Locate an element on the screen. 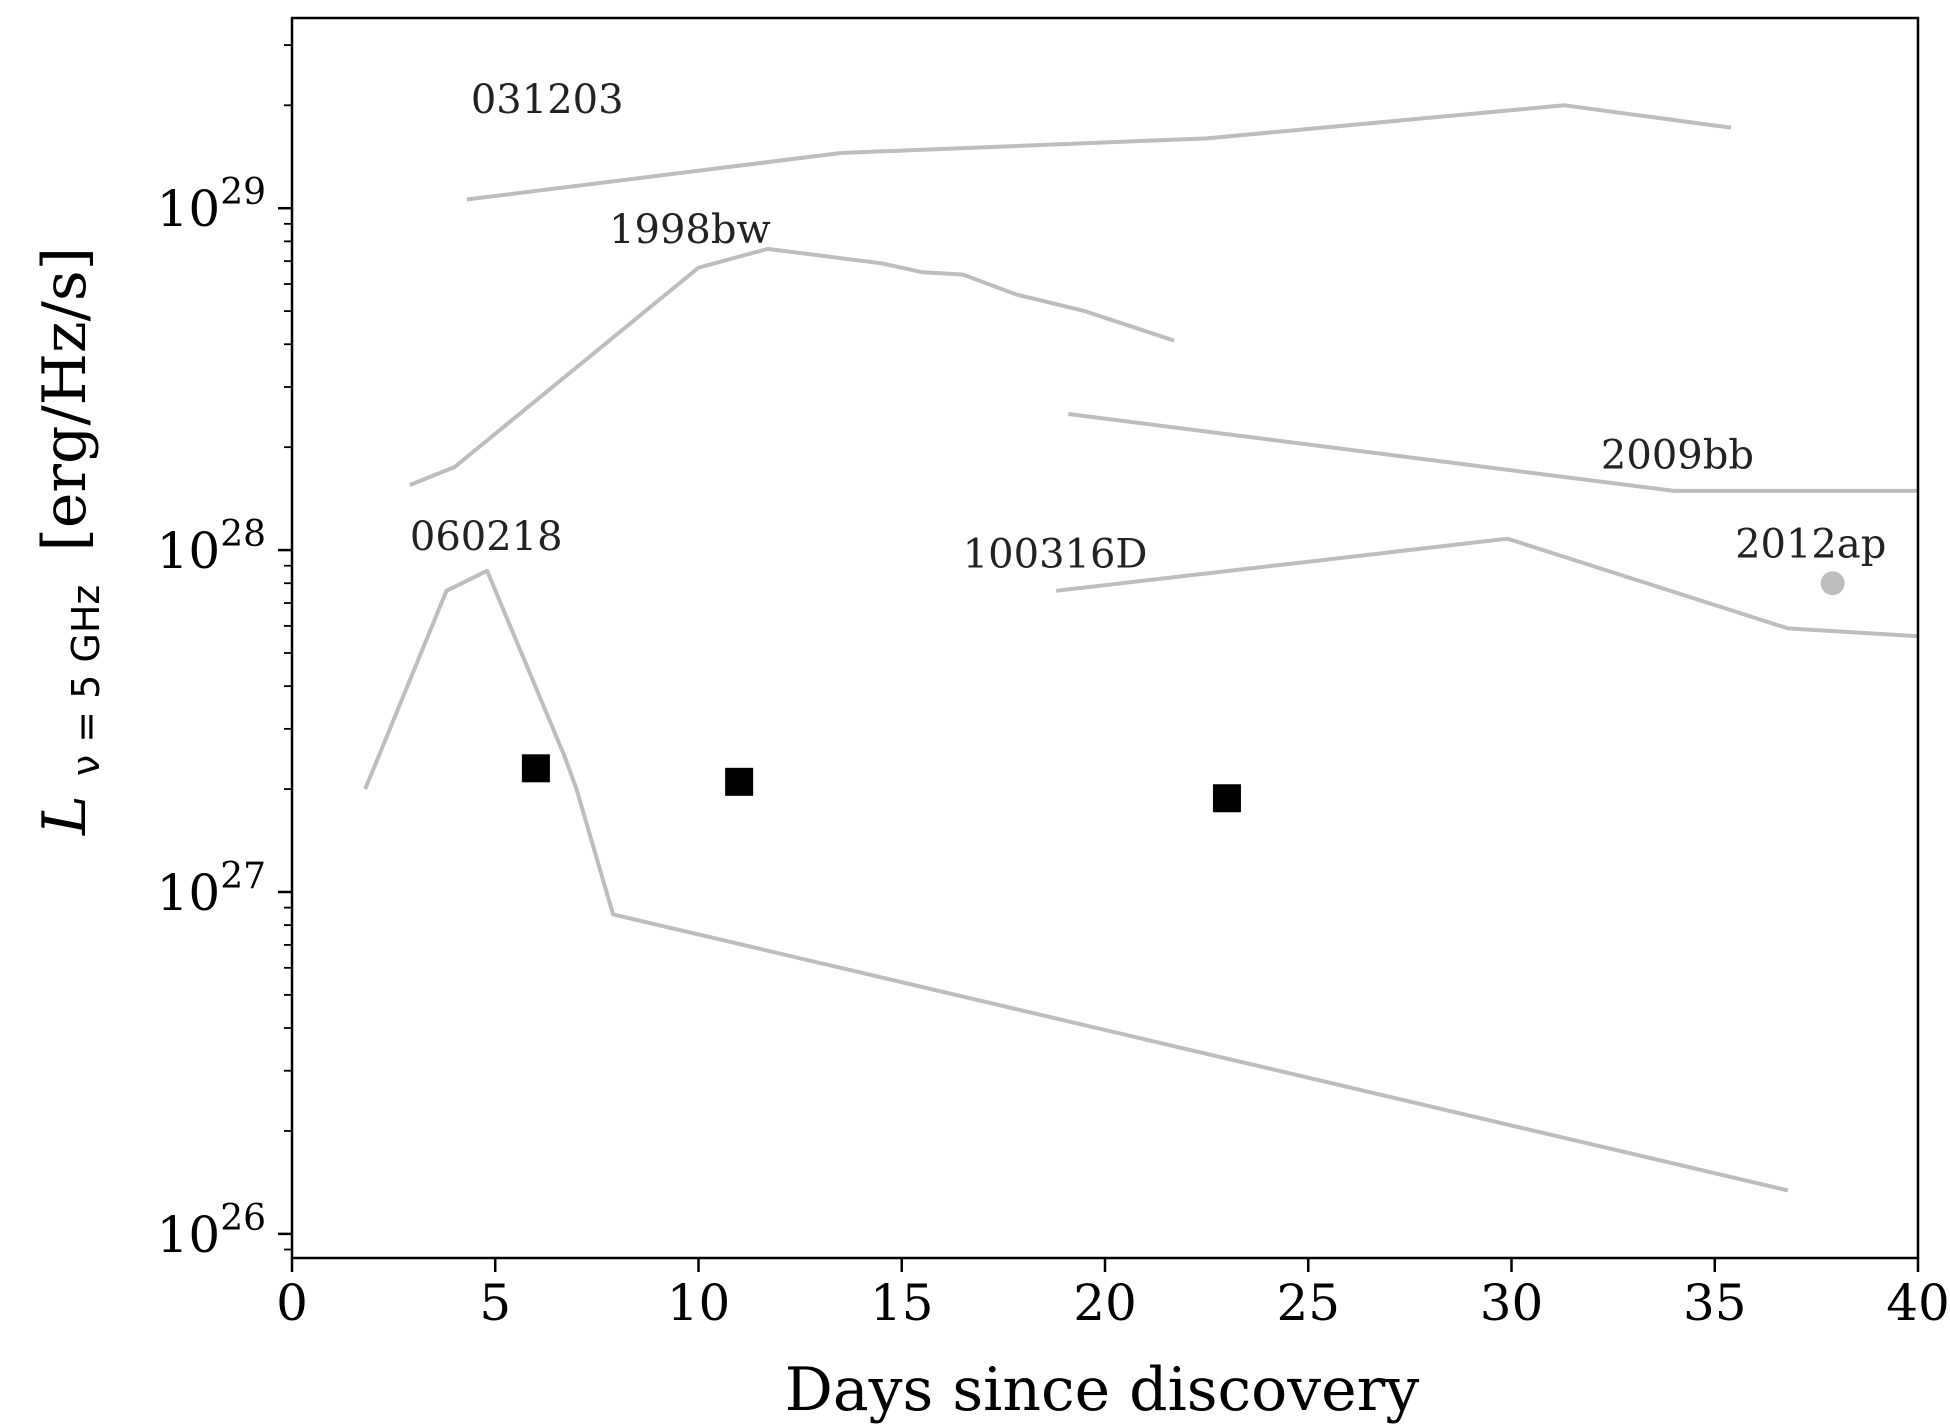  series-label-2009bb: 2009bb is located at coordinates (1677, 456).